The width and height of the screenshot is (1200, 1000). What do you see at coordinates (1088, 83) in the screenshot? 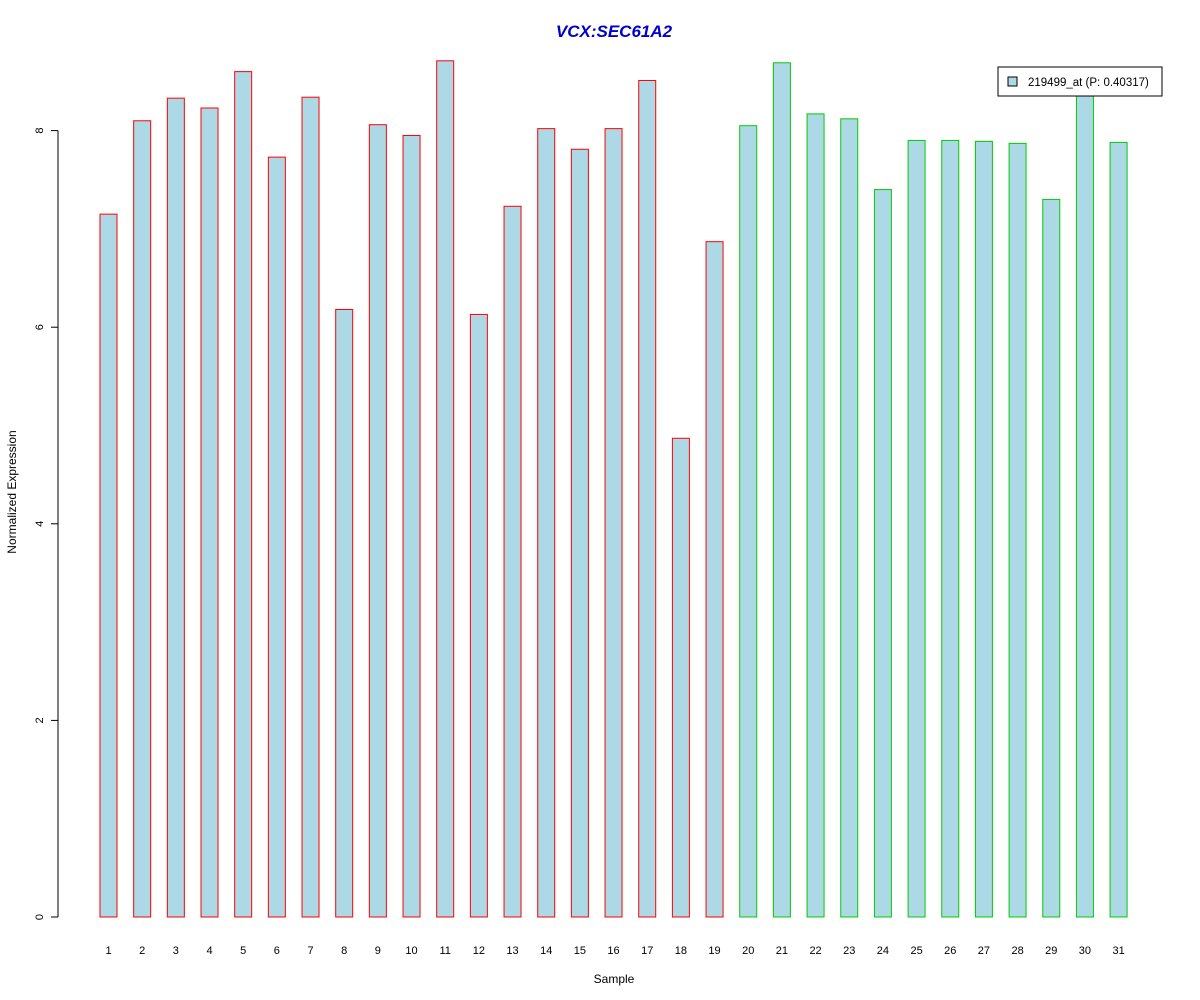
I see `legend-label: 219499_at (P: 0.40317)` at bounding box center [1088, 83].